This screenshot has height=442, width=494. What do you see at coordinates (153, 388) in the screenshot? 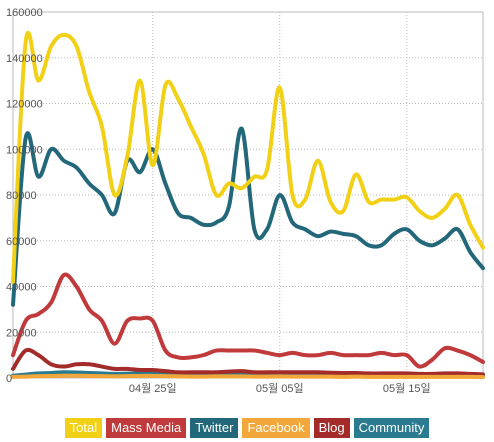
I see `x-tick-label: 04월 25일` at bounding box center [153, 388].